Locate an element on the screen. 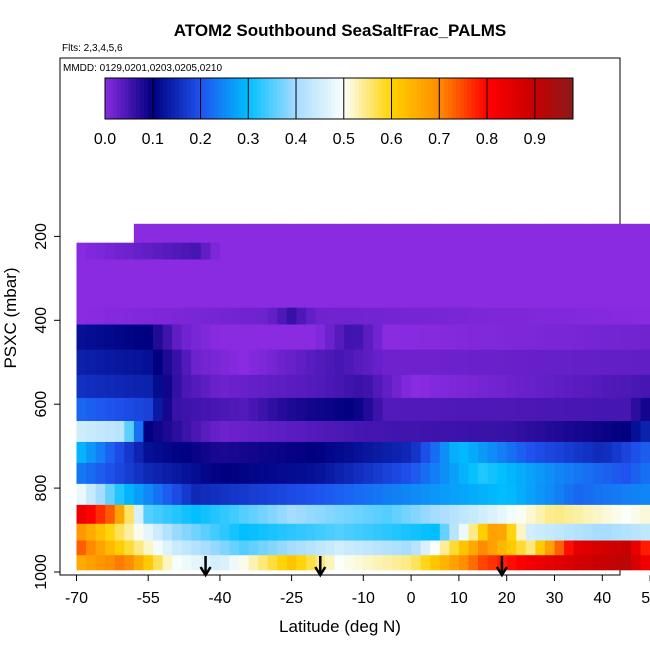 This screenshot has width=650, height=650. colorbar-tick-label: 0.8 is located at coordinates (487, 139).